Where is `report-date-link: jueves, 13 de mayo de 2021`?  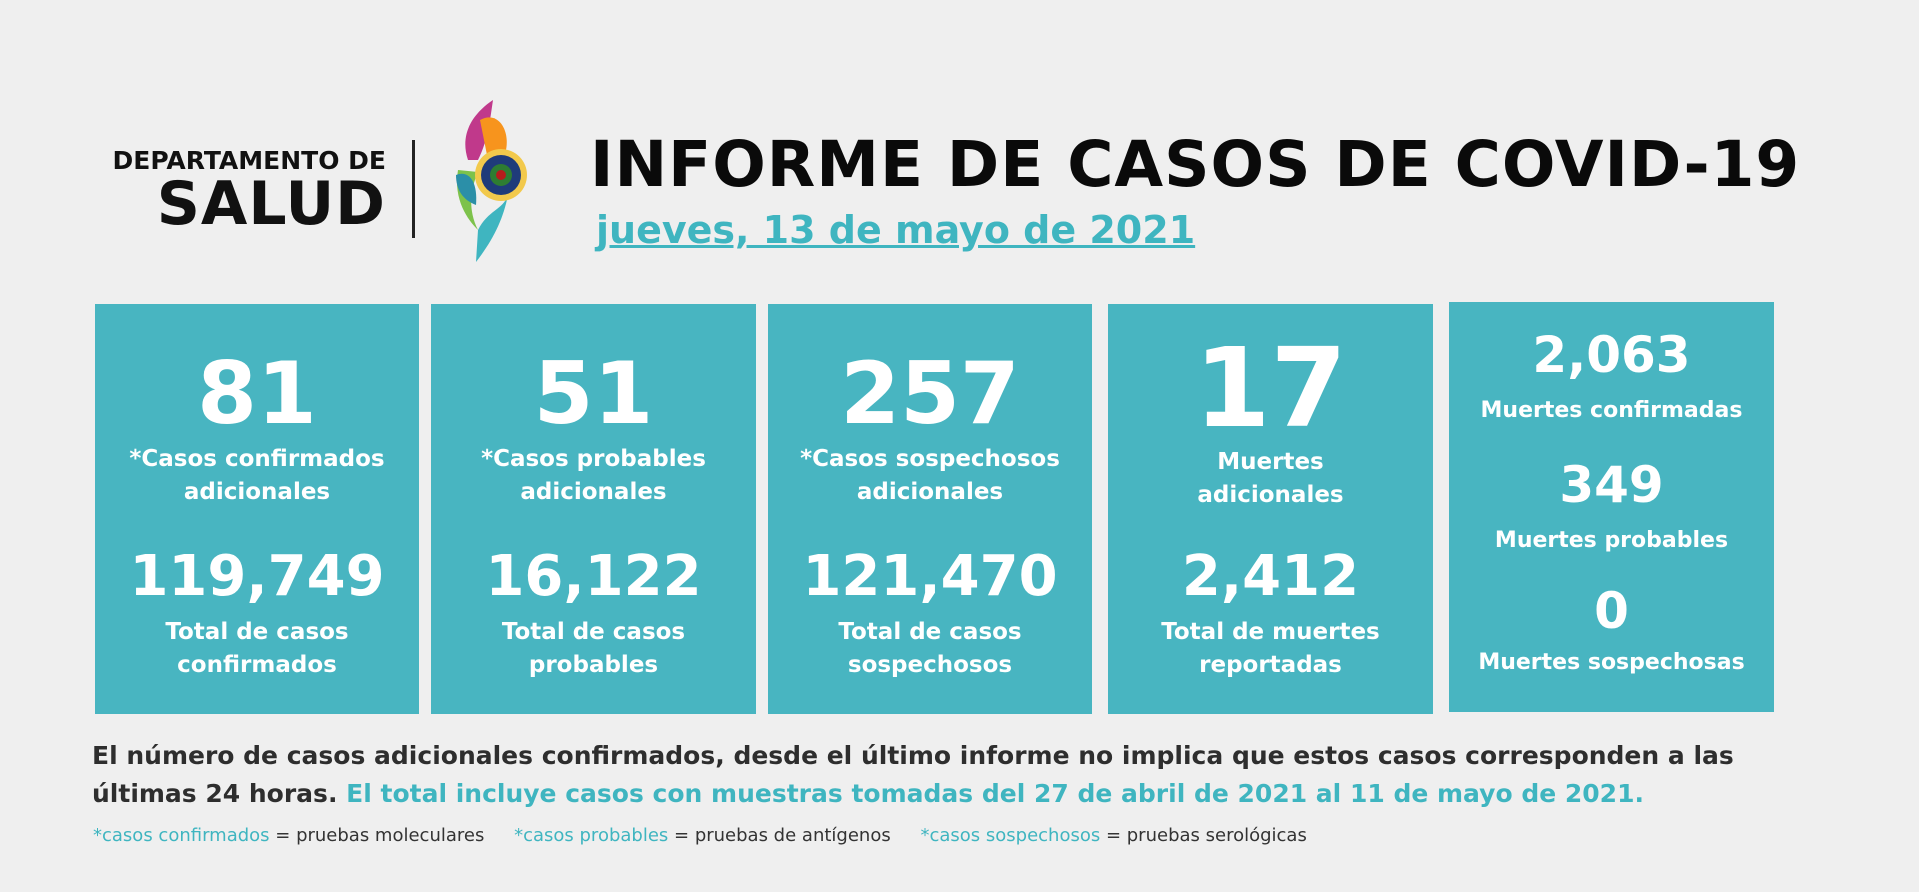
report-date-link: jueves, 13 de mayo de 2021 is located at coordinates (896, 230).